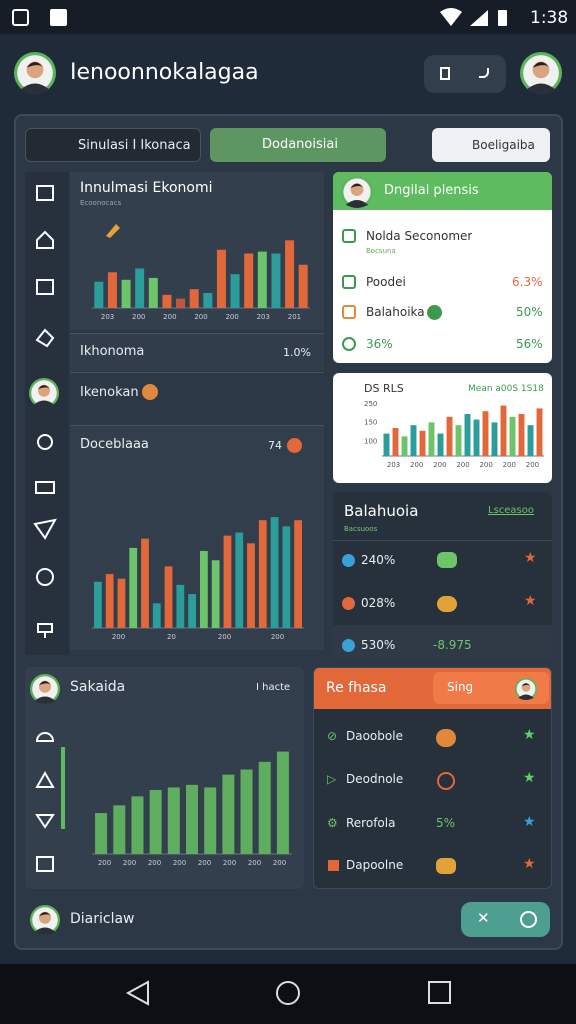  Describe the element at coordinates (395, 312) in the screenshot. I see `item-label: Balahoika` at that location.